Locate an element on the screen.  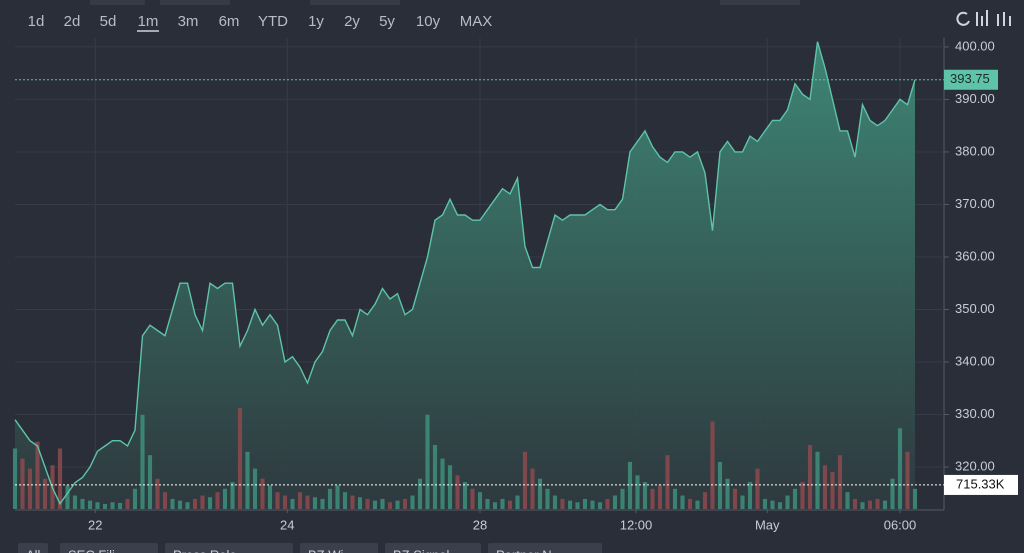
range-button: 1y is located at coordinates (316, 21).